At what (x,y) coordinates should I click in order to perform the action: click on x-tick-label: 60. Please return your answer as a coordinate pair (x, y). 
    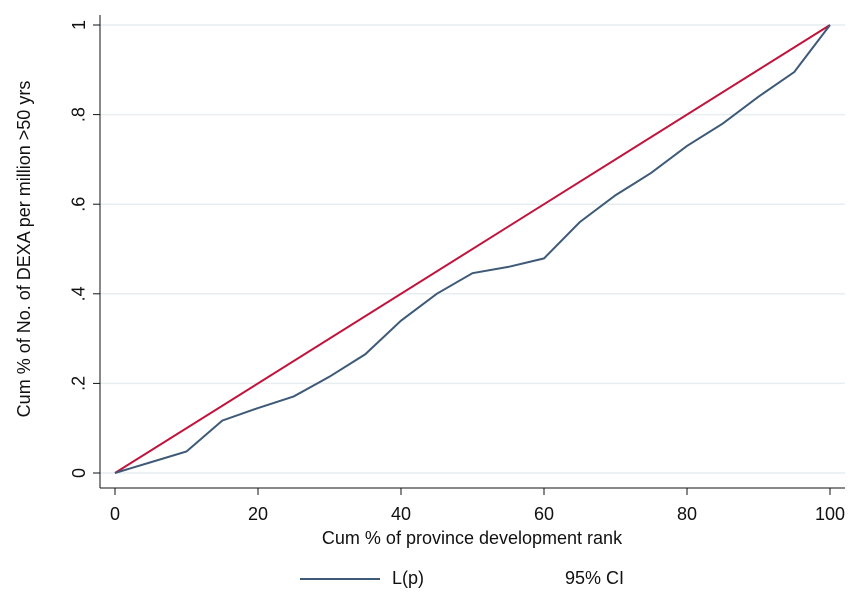
    Looking at the image, I should click on (544, 514).